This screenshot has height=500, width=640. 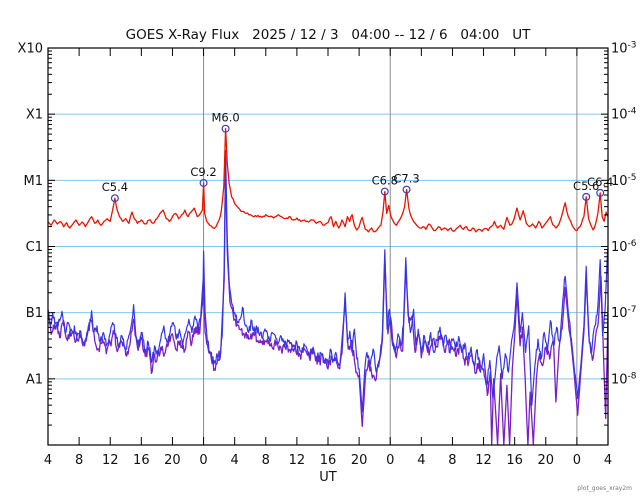 What do you see at coordinates (203, 172) in the screenshot?
I see `flare-label-C9.2: C9.2` at bounding box center [203, 172].